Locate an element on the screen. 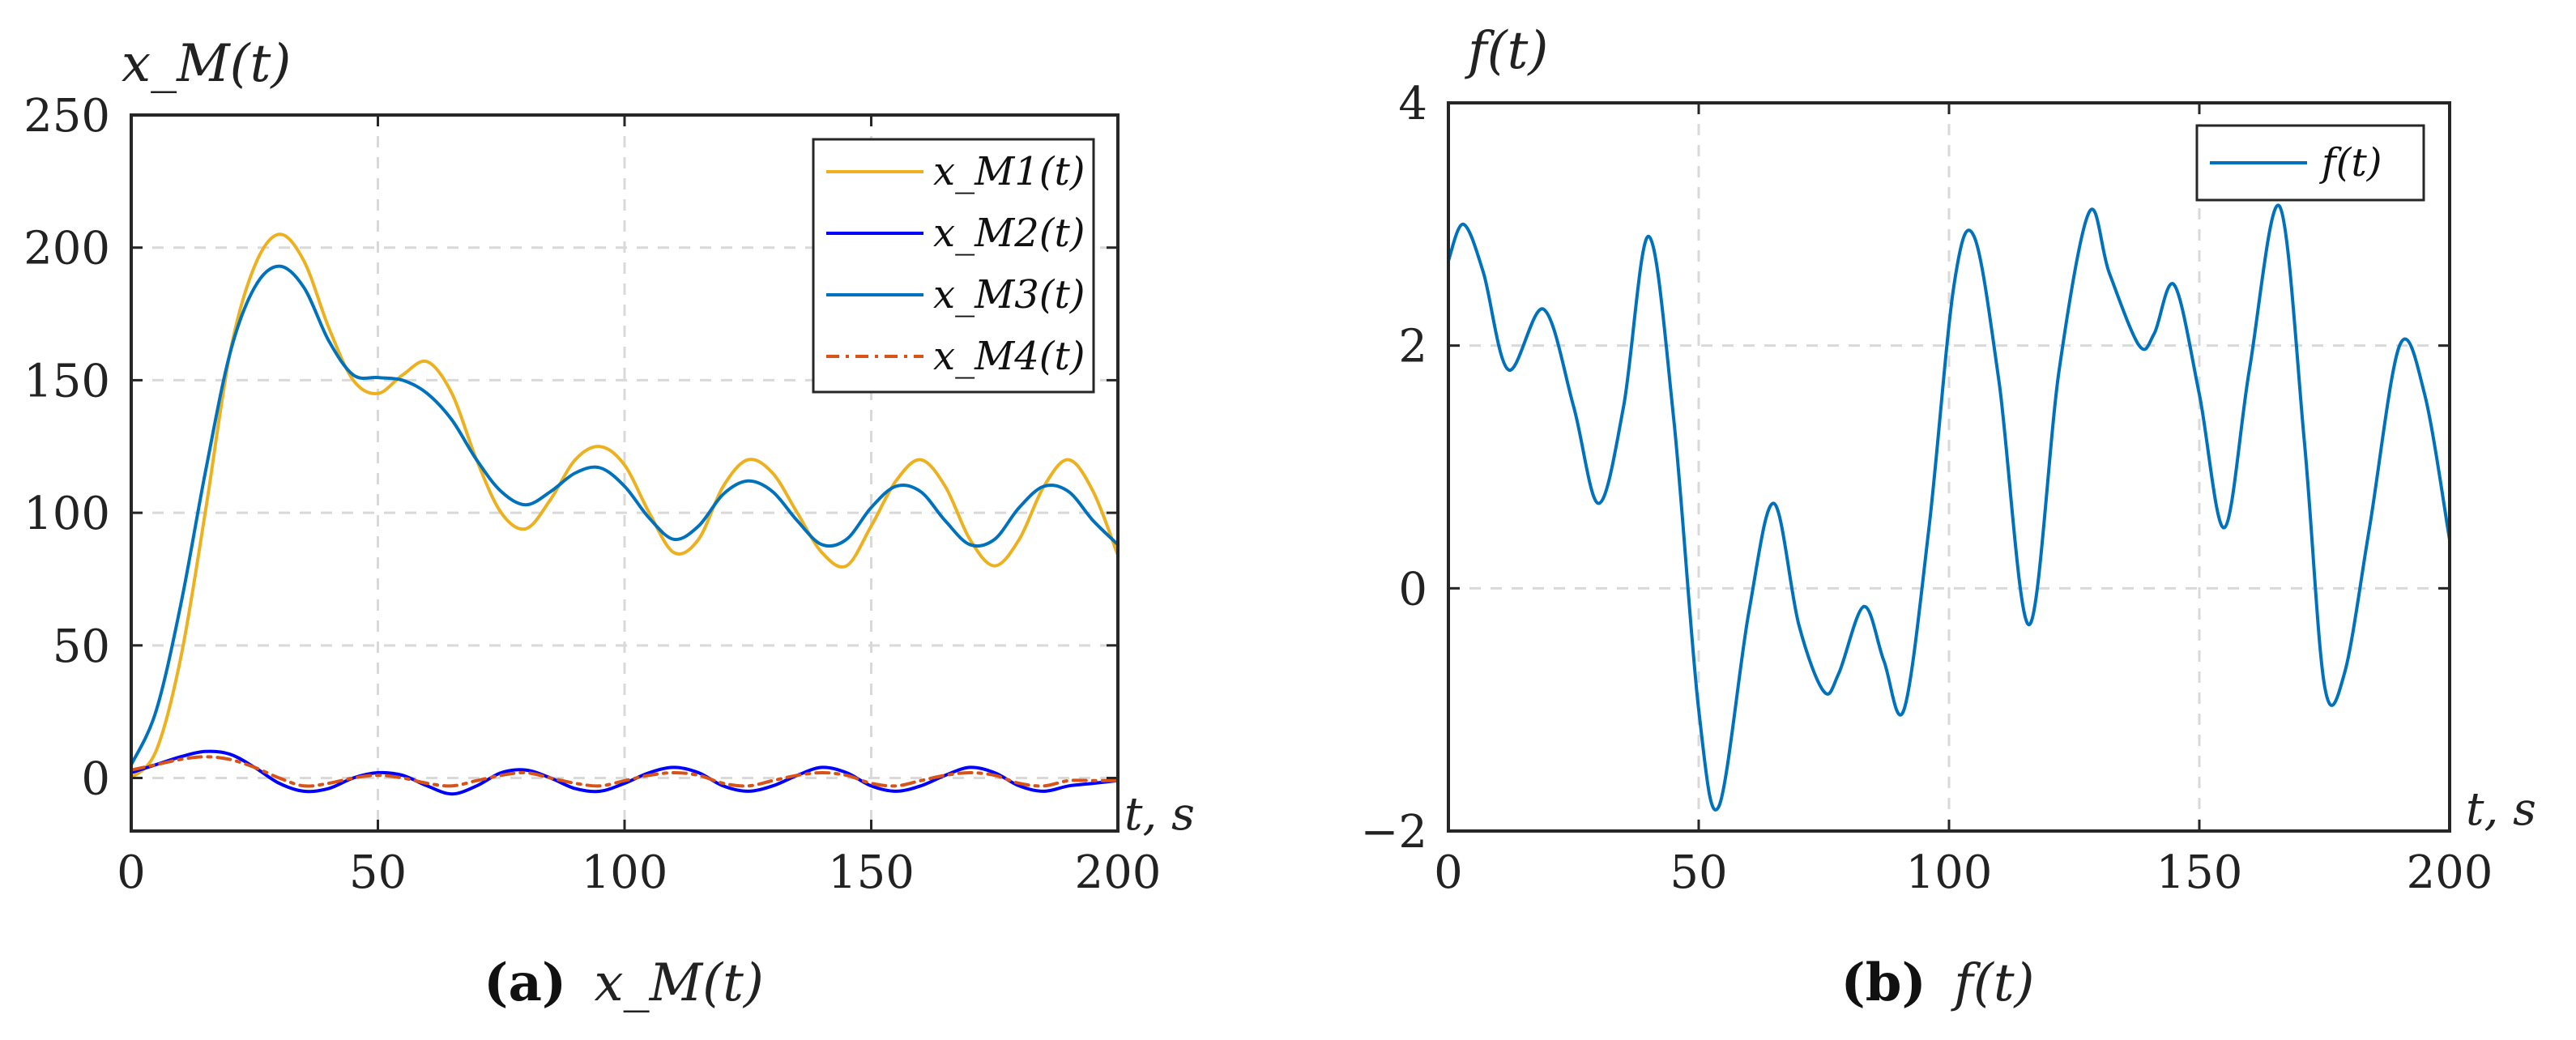 The height and width of the screenshot is (1040, 2576). panel-b-ytick-label: 2 is located at coordinates (1412, 347).